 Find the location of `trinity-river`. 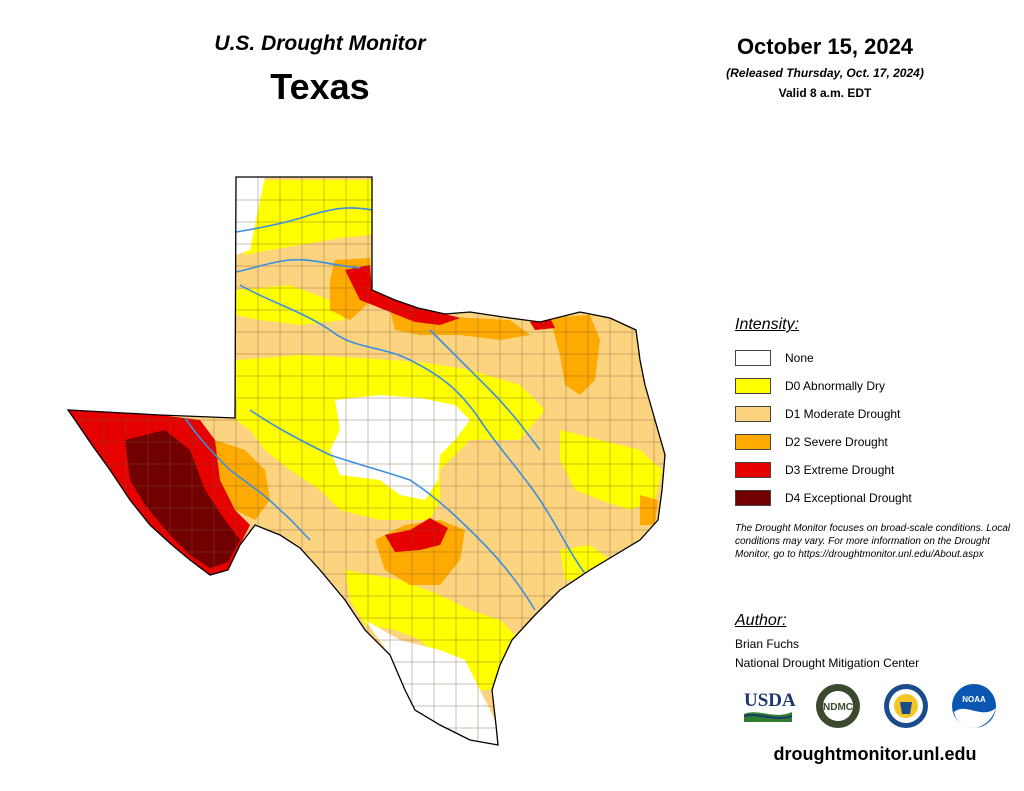

trinity-river is located at coordinates (485, 390).